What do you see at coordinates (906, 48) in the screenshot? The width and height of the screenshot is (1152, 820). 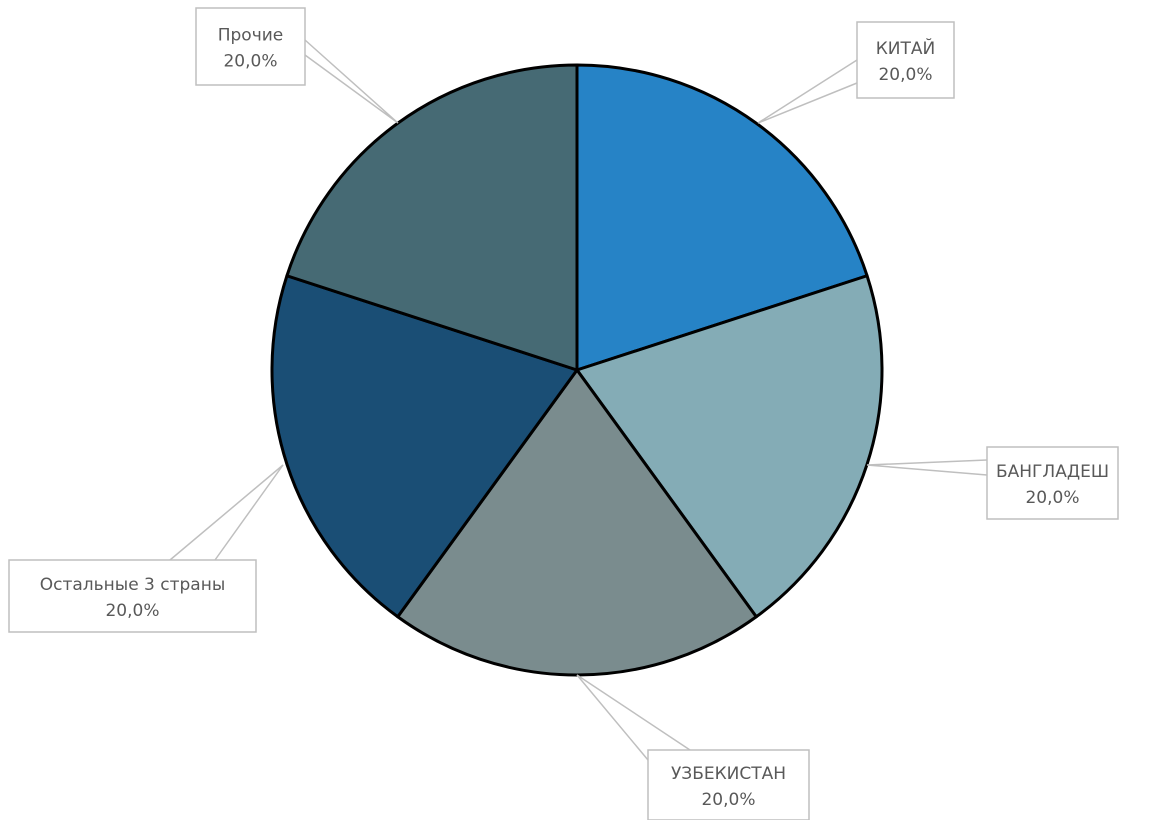 I see `slice-category-label: КИТАЙ` at bounding box center [906, 48].